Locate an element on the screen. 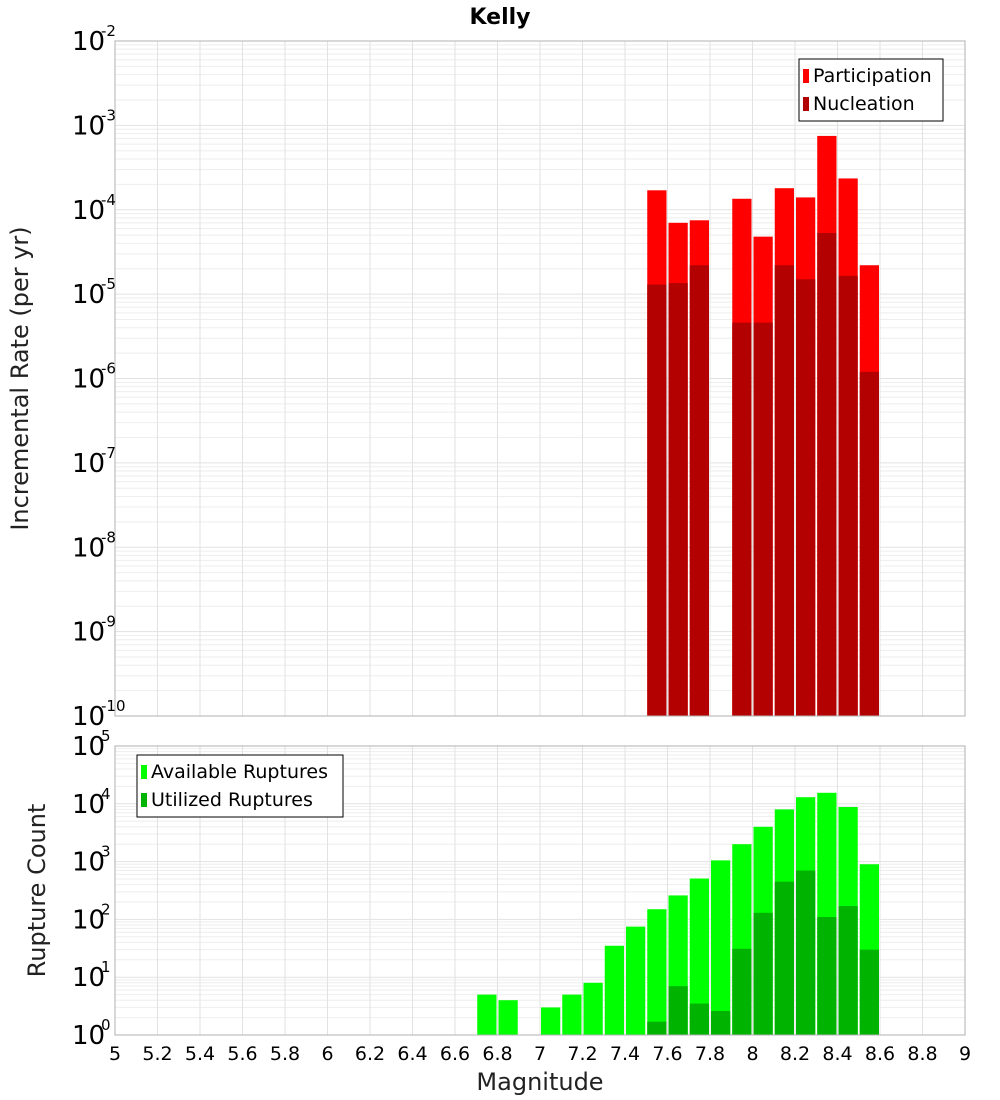 This screenshot has height=1100, width=1000. y-tick-exponent: 3 is located at coordinates (106, 852).